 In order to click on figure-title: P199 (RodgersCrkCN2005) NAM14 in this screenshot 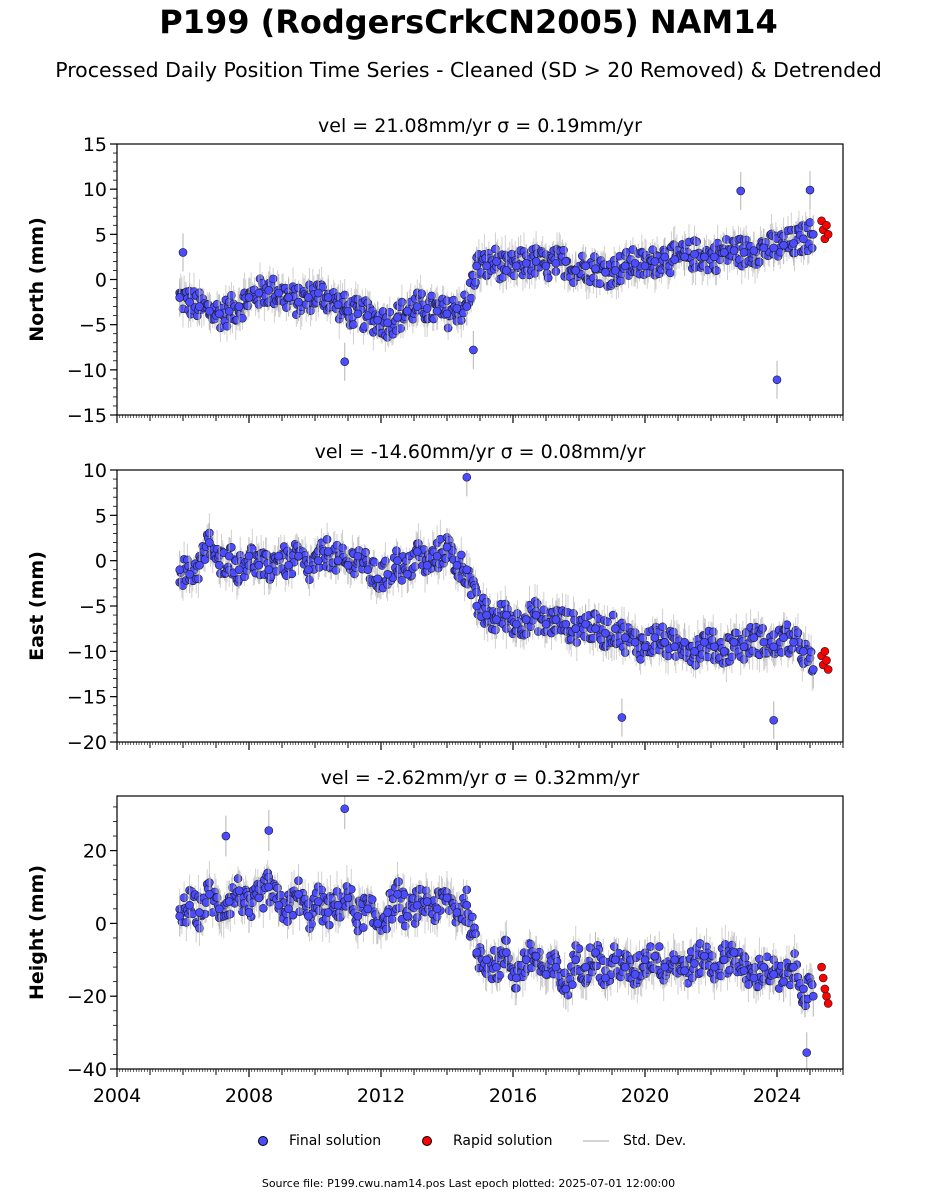, I will do `click(468, 22)`.